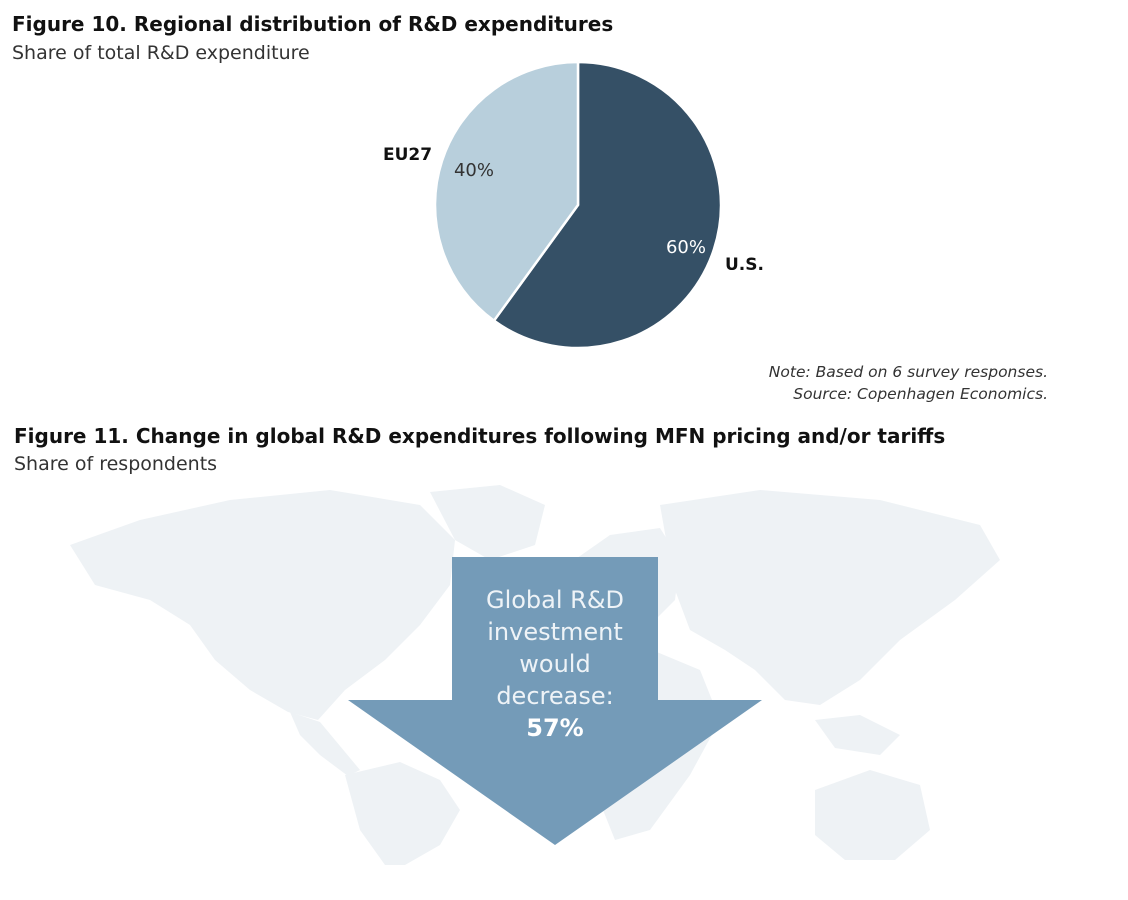 The width and height of the screenshot is (1128, 900). What do you see at coordinates (474, 170) in the screenshot?
I see `pie-value-label-eu27: 40%` at bounding box center [474, 170].